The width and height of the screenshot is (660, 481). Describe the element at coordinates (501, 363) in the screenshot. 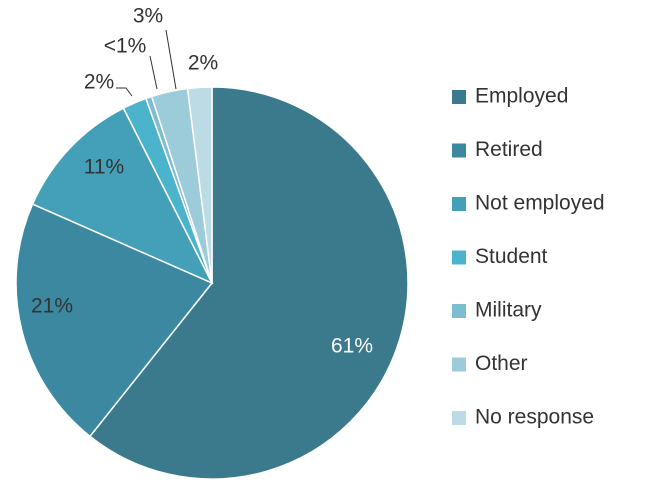

I see `legend-label: Other` at that location.